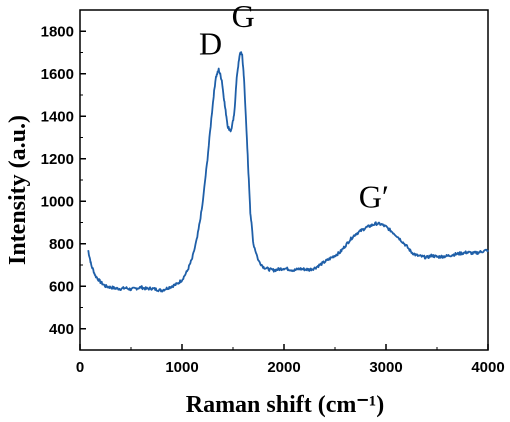 The width and height of the screenshot is (510, 422). Describe the element at coordinates (374, 197) in the screenshot. I see `peak-label: G′` at that location.